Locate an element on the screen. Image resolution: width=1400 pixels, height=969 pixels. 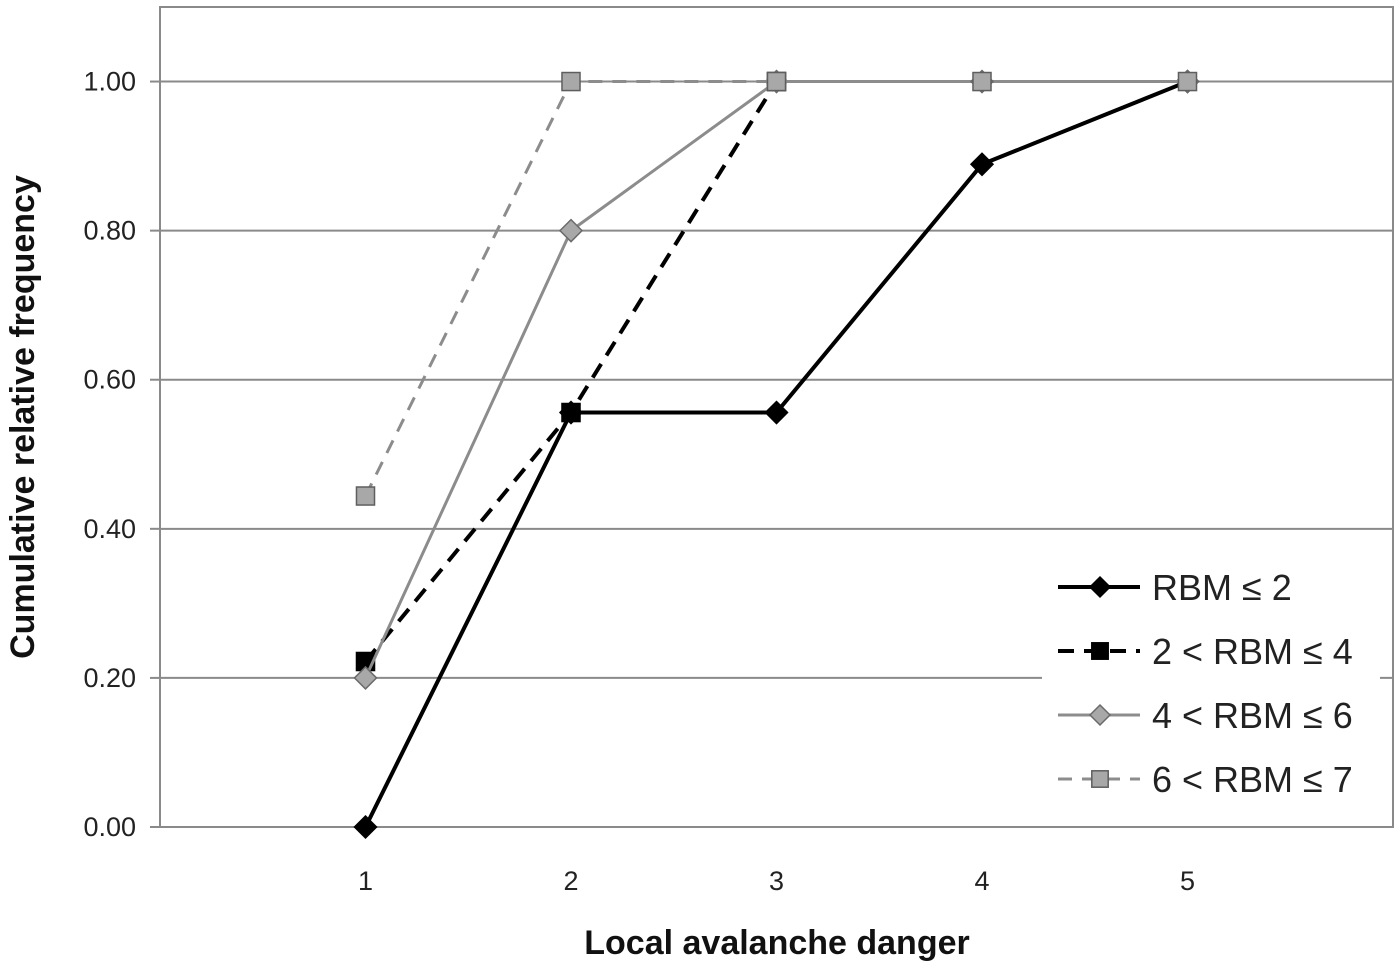
legend-label: RBM ≤ 2 is located at coordinates (1222, 587).